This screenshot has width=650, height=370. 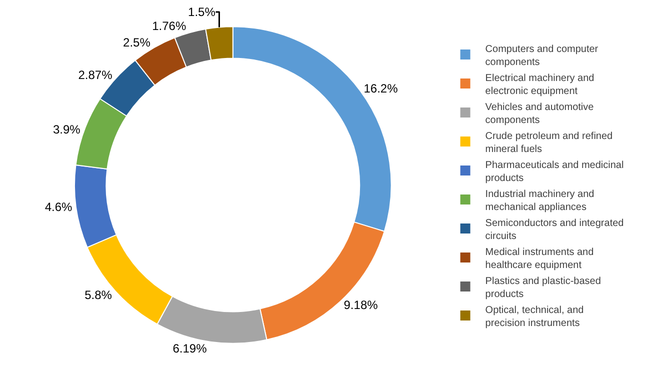 What do you see at coordinates (539, 200) in the screenshot?
I see `legend-label: Industrial machinery and mechanical appliances` at bounding box center [539, 200].